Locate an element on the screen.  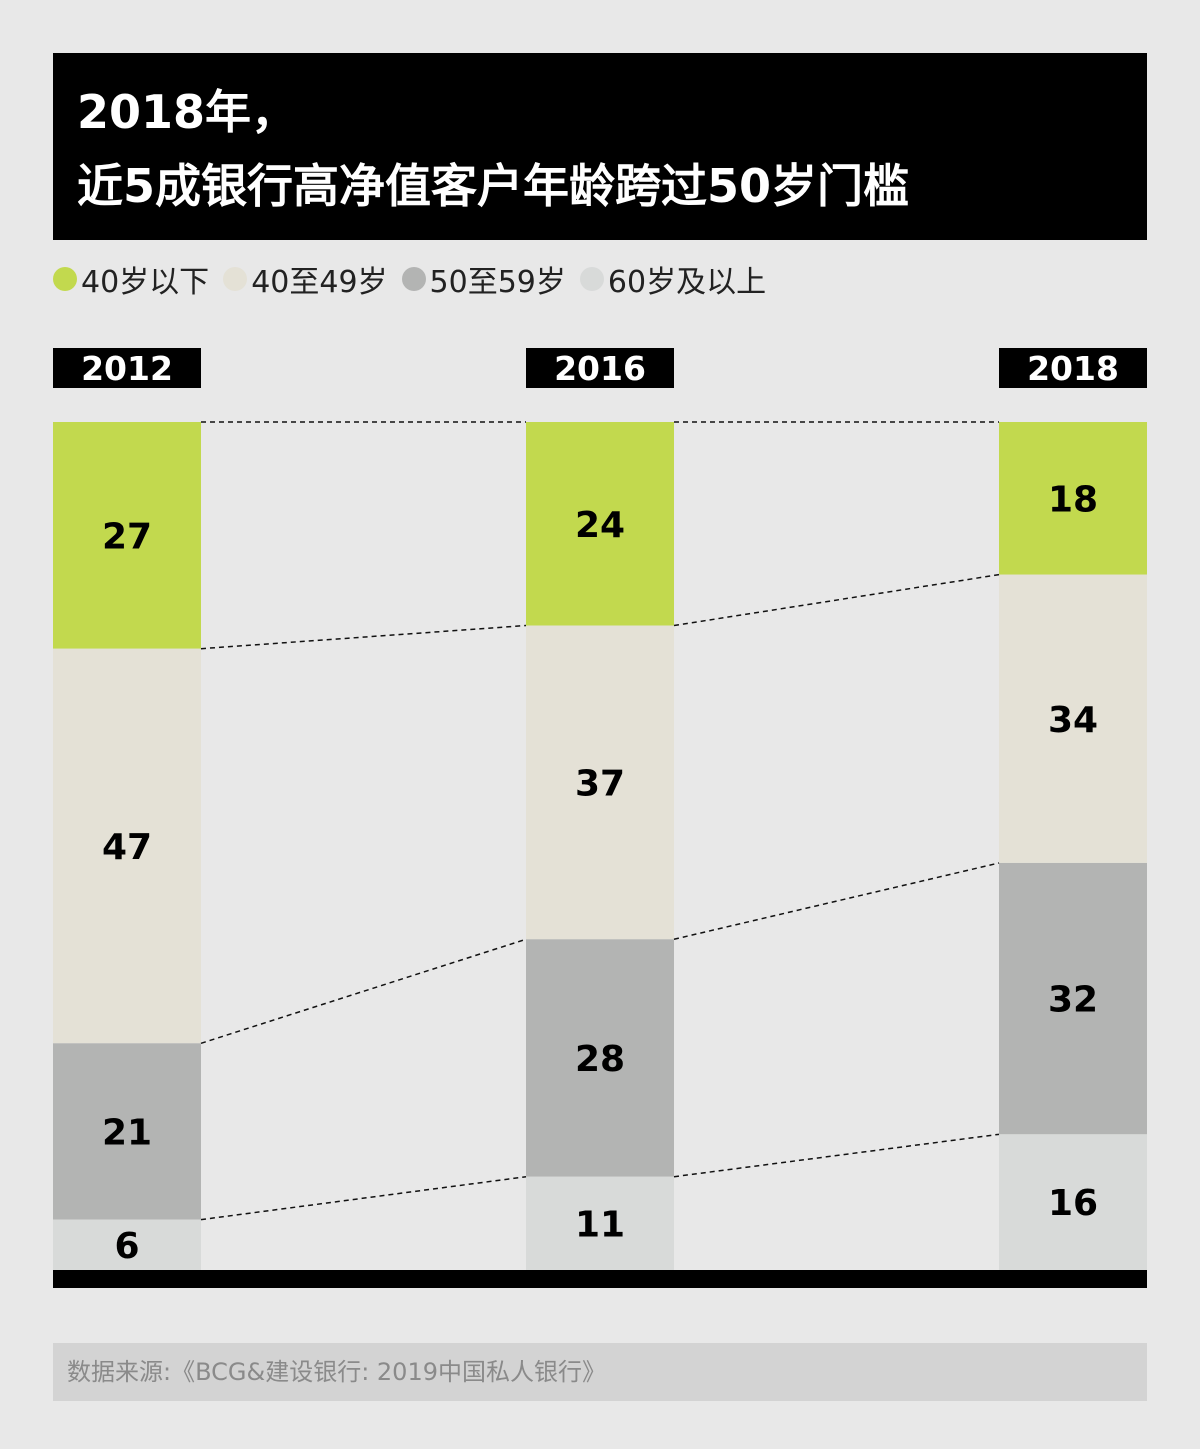
data-label-2012-60-plus: 6 is located at coordinates (126, 1246).